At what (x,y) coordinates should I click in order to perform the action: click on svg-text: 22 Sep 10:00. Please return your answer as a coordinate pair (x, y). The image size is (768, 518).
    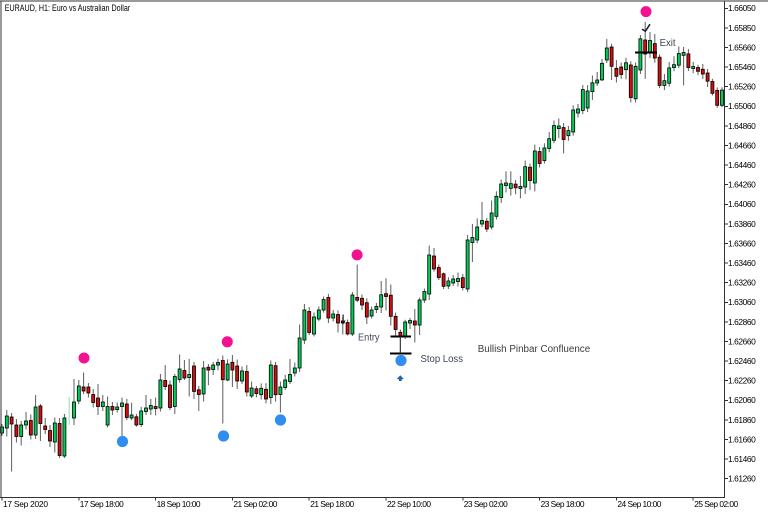
    Looking at the image, I should click on (409, 504).